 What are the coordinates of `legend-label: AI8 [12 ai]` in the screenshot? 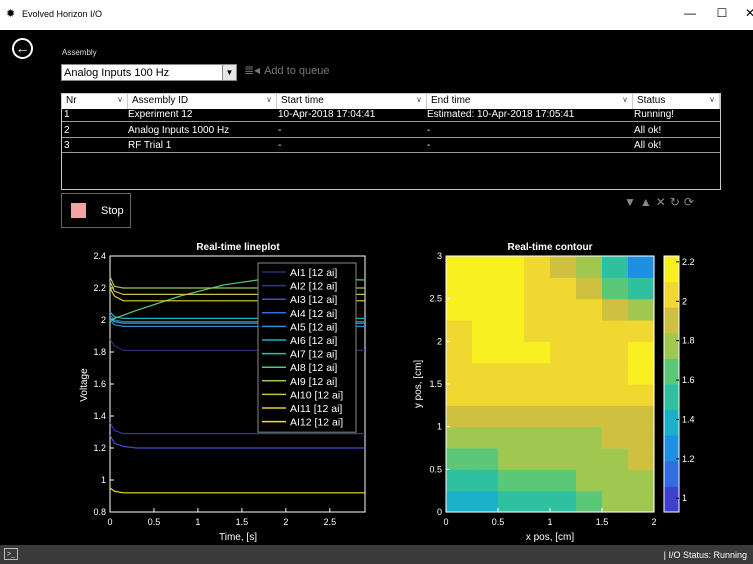 It's located at (313, 368).